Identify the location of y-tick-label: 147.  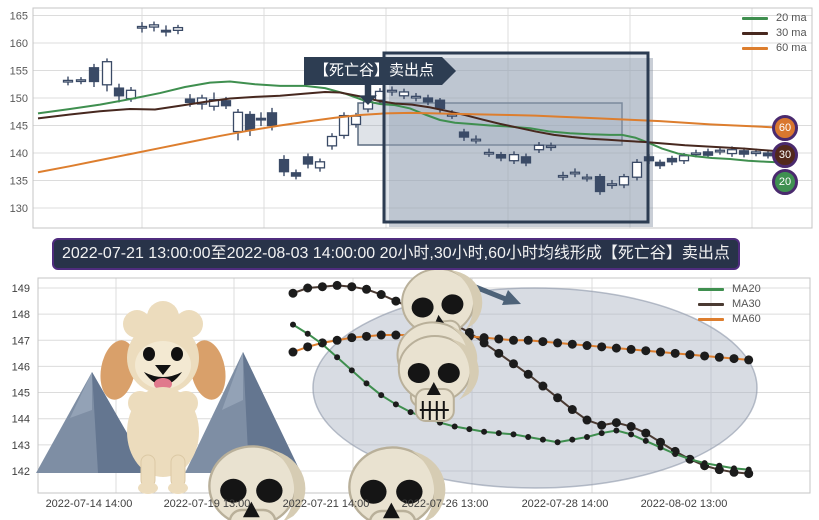
(21, 341).